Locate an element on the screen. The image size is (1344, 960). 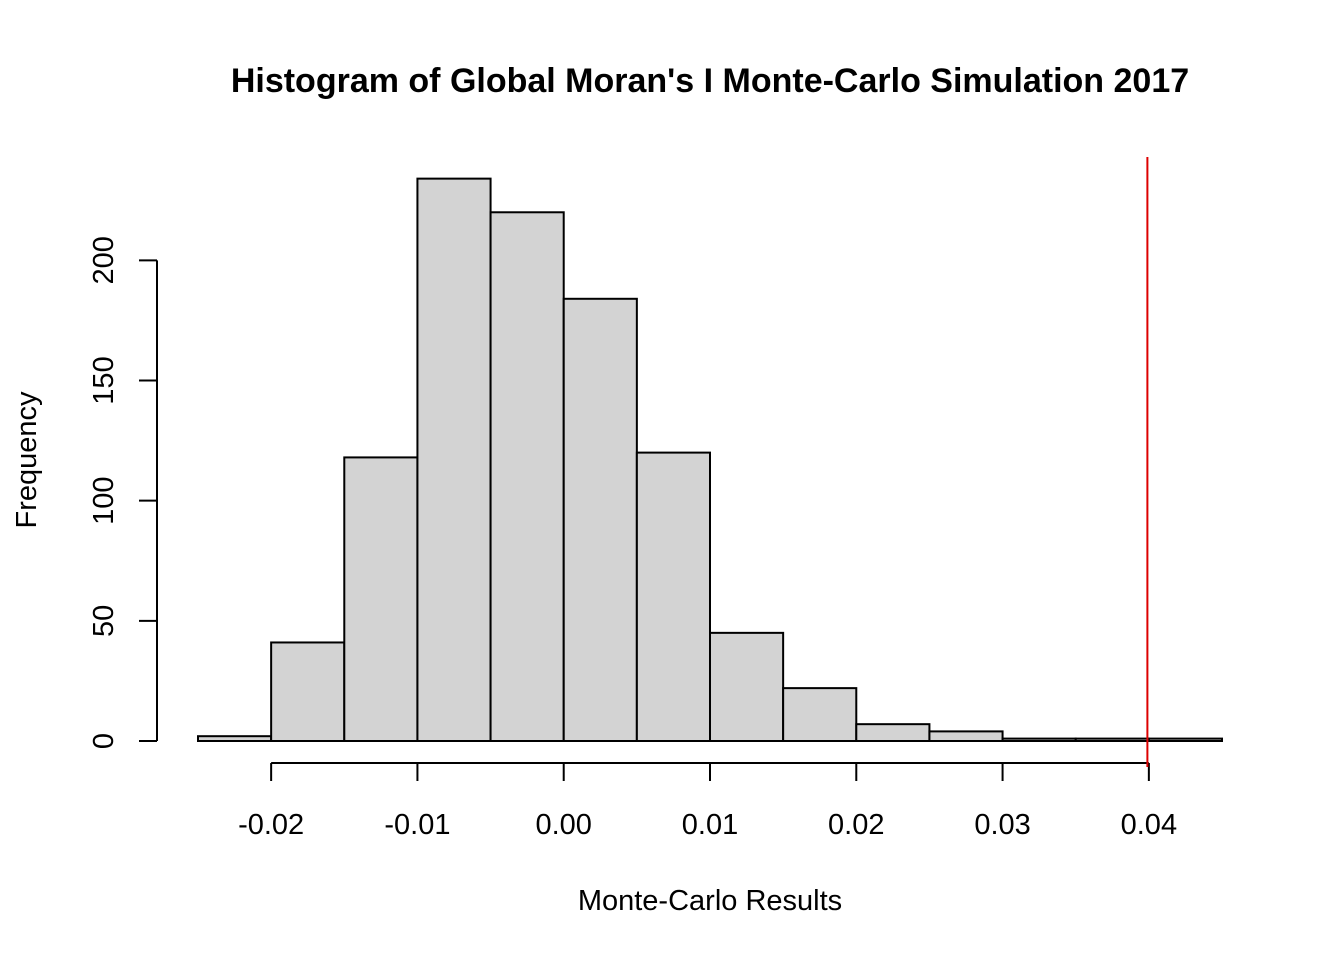
y-tick-label-0: 0 is located at coordinates (104, 741).